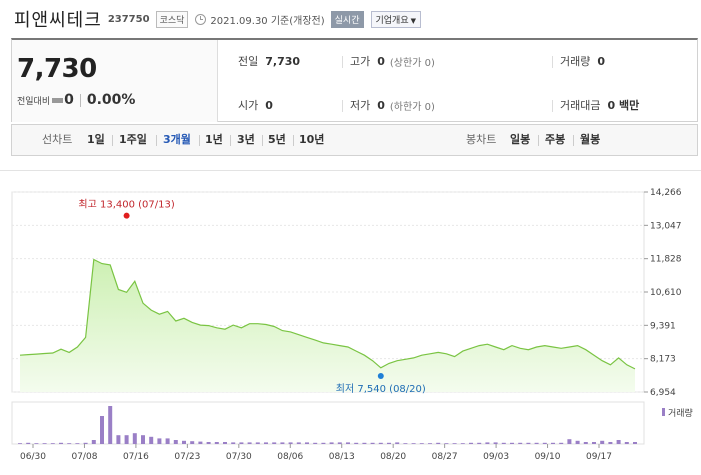 Image resolution: width=701 pixels, height=475 pixels. What do you see at coordinates (246, 139) in the screenshot?
I see `period-3y: 3년` at bounding box center [246, 139].